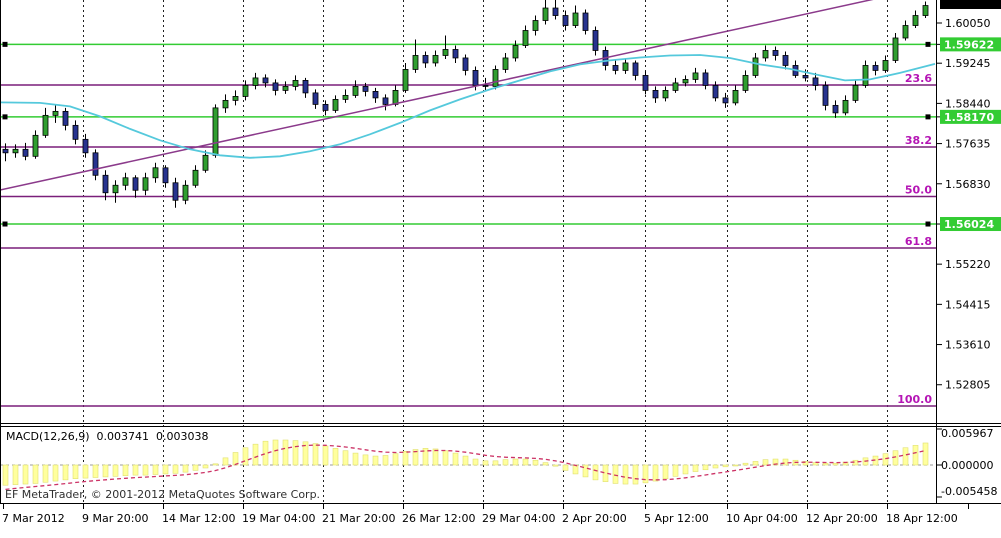 This screenshot has width=1001, height=538. Describe the element at coordinates (918, 140) in the screenshot. I see `fib-label: 38.2` at that location.